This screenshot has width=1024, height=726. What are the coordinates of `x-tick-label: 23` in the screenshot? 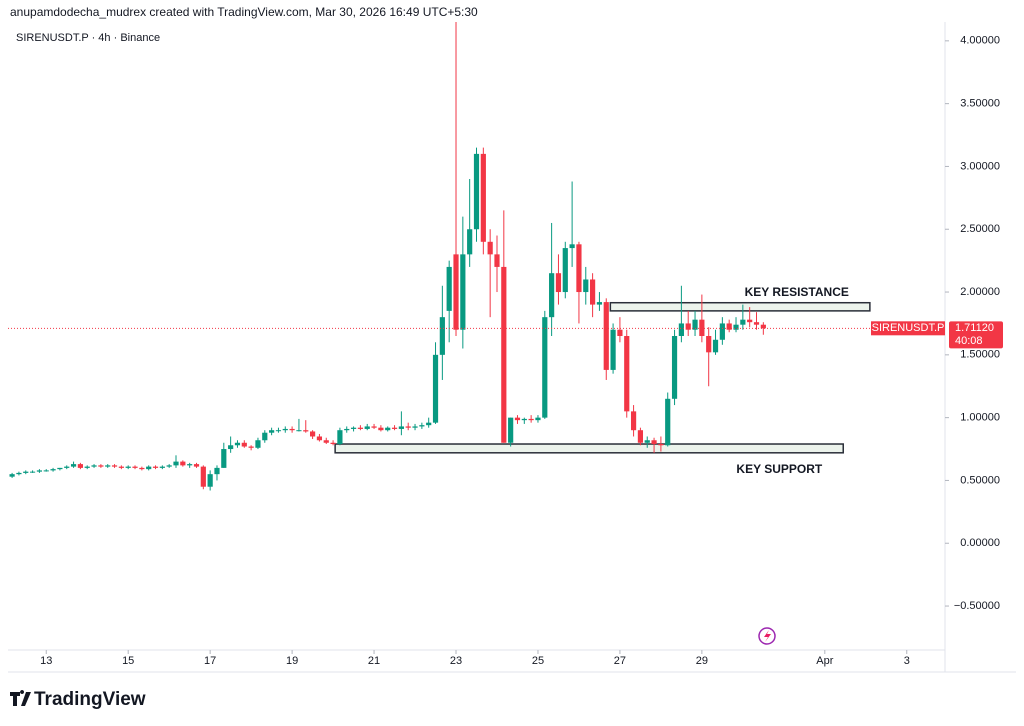 It's located at (456, 661).